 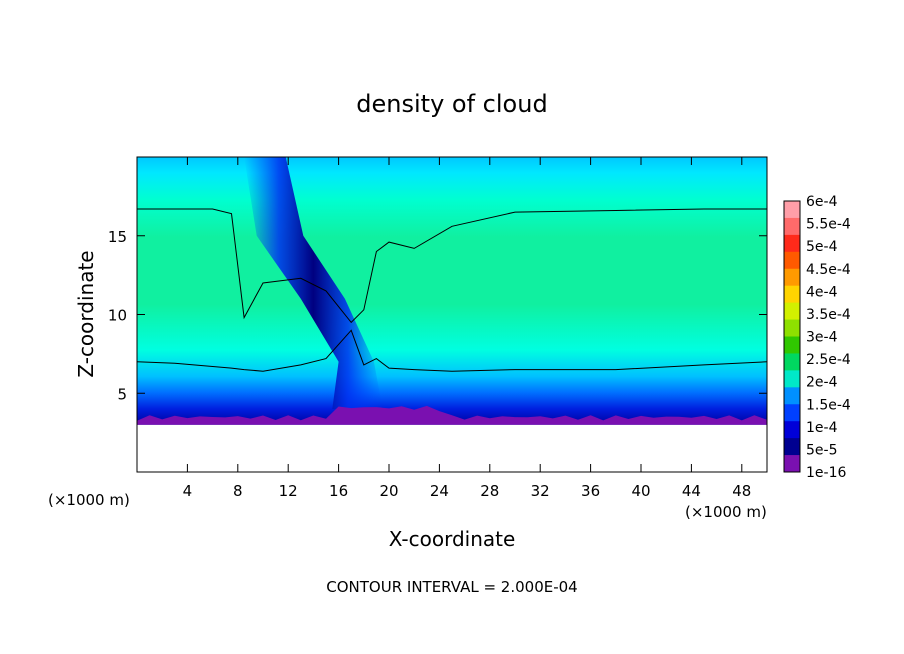 I want to click on x-tick-label: 40, so click(x=640, y=491).